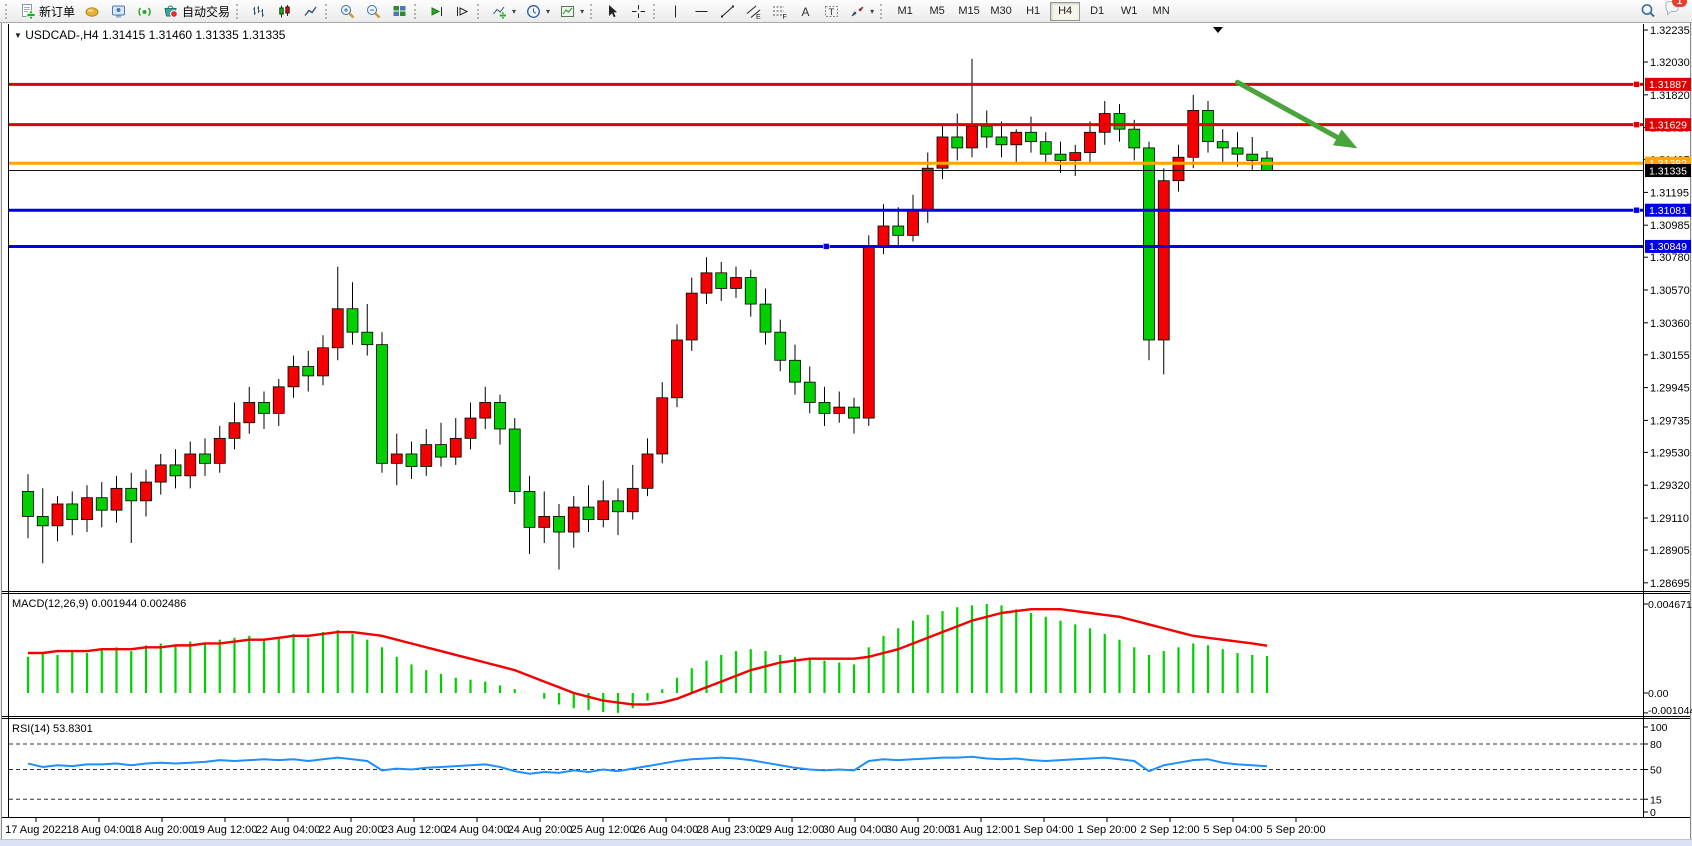 The image size is (1692, 846). What do you see at coordinates (1001, 10) in the screenshot?
I see `timeframe-M30: M30` at bounding box center [1001, 10].